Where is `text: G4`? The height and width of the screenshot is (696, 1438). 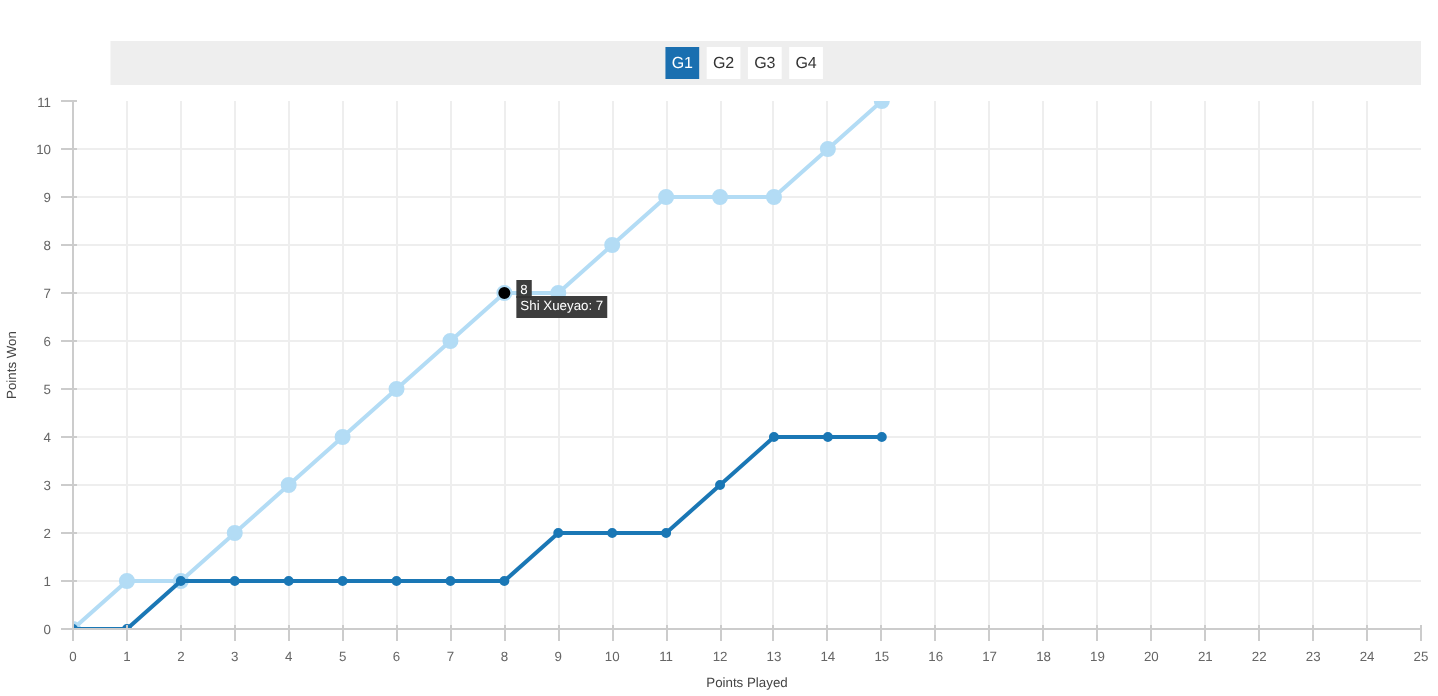 text: G4 is located at coordinates (806, 63).